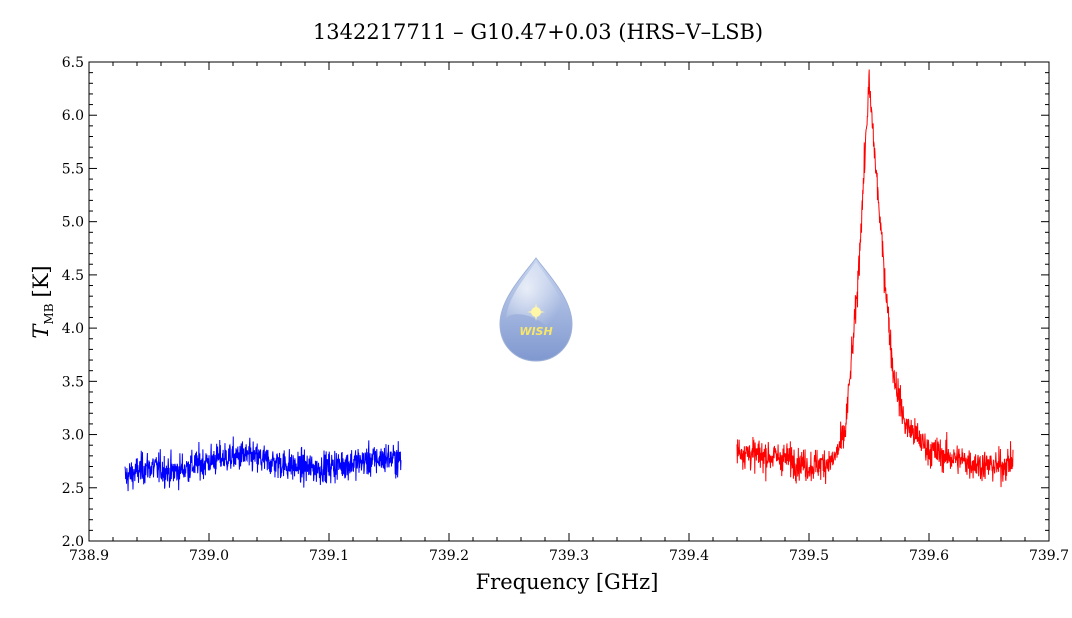 The width and height of the screenshot is (1072, 618). Describe the element at coordinates (41, 331) in the screenshot. I see `y-axis-label-main: T` at that location.